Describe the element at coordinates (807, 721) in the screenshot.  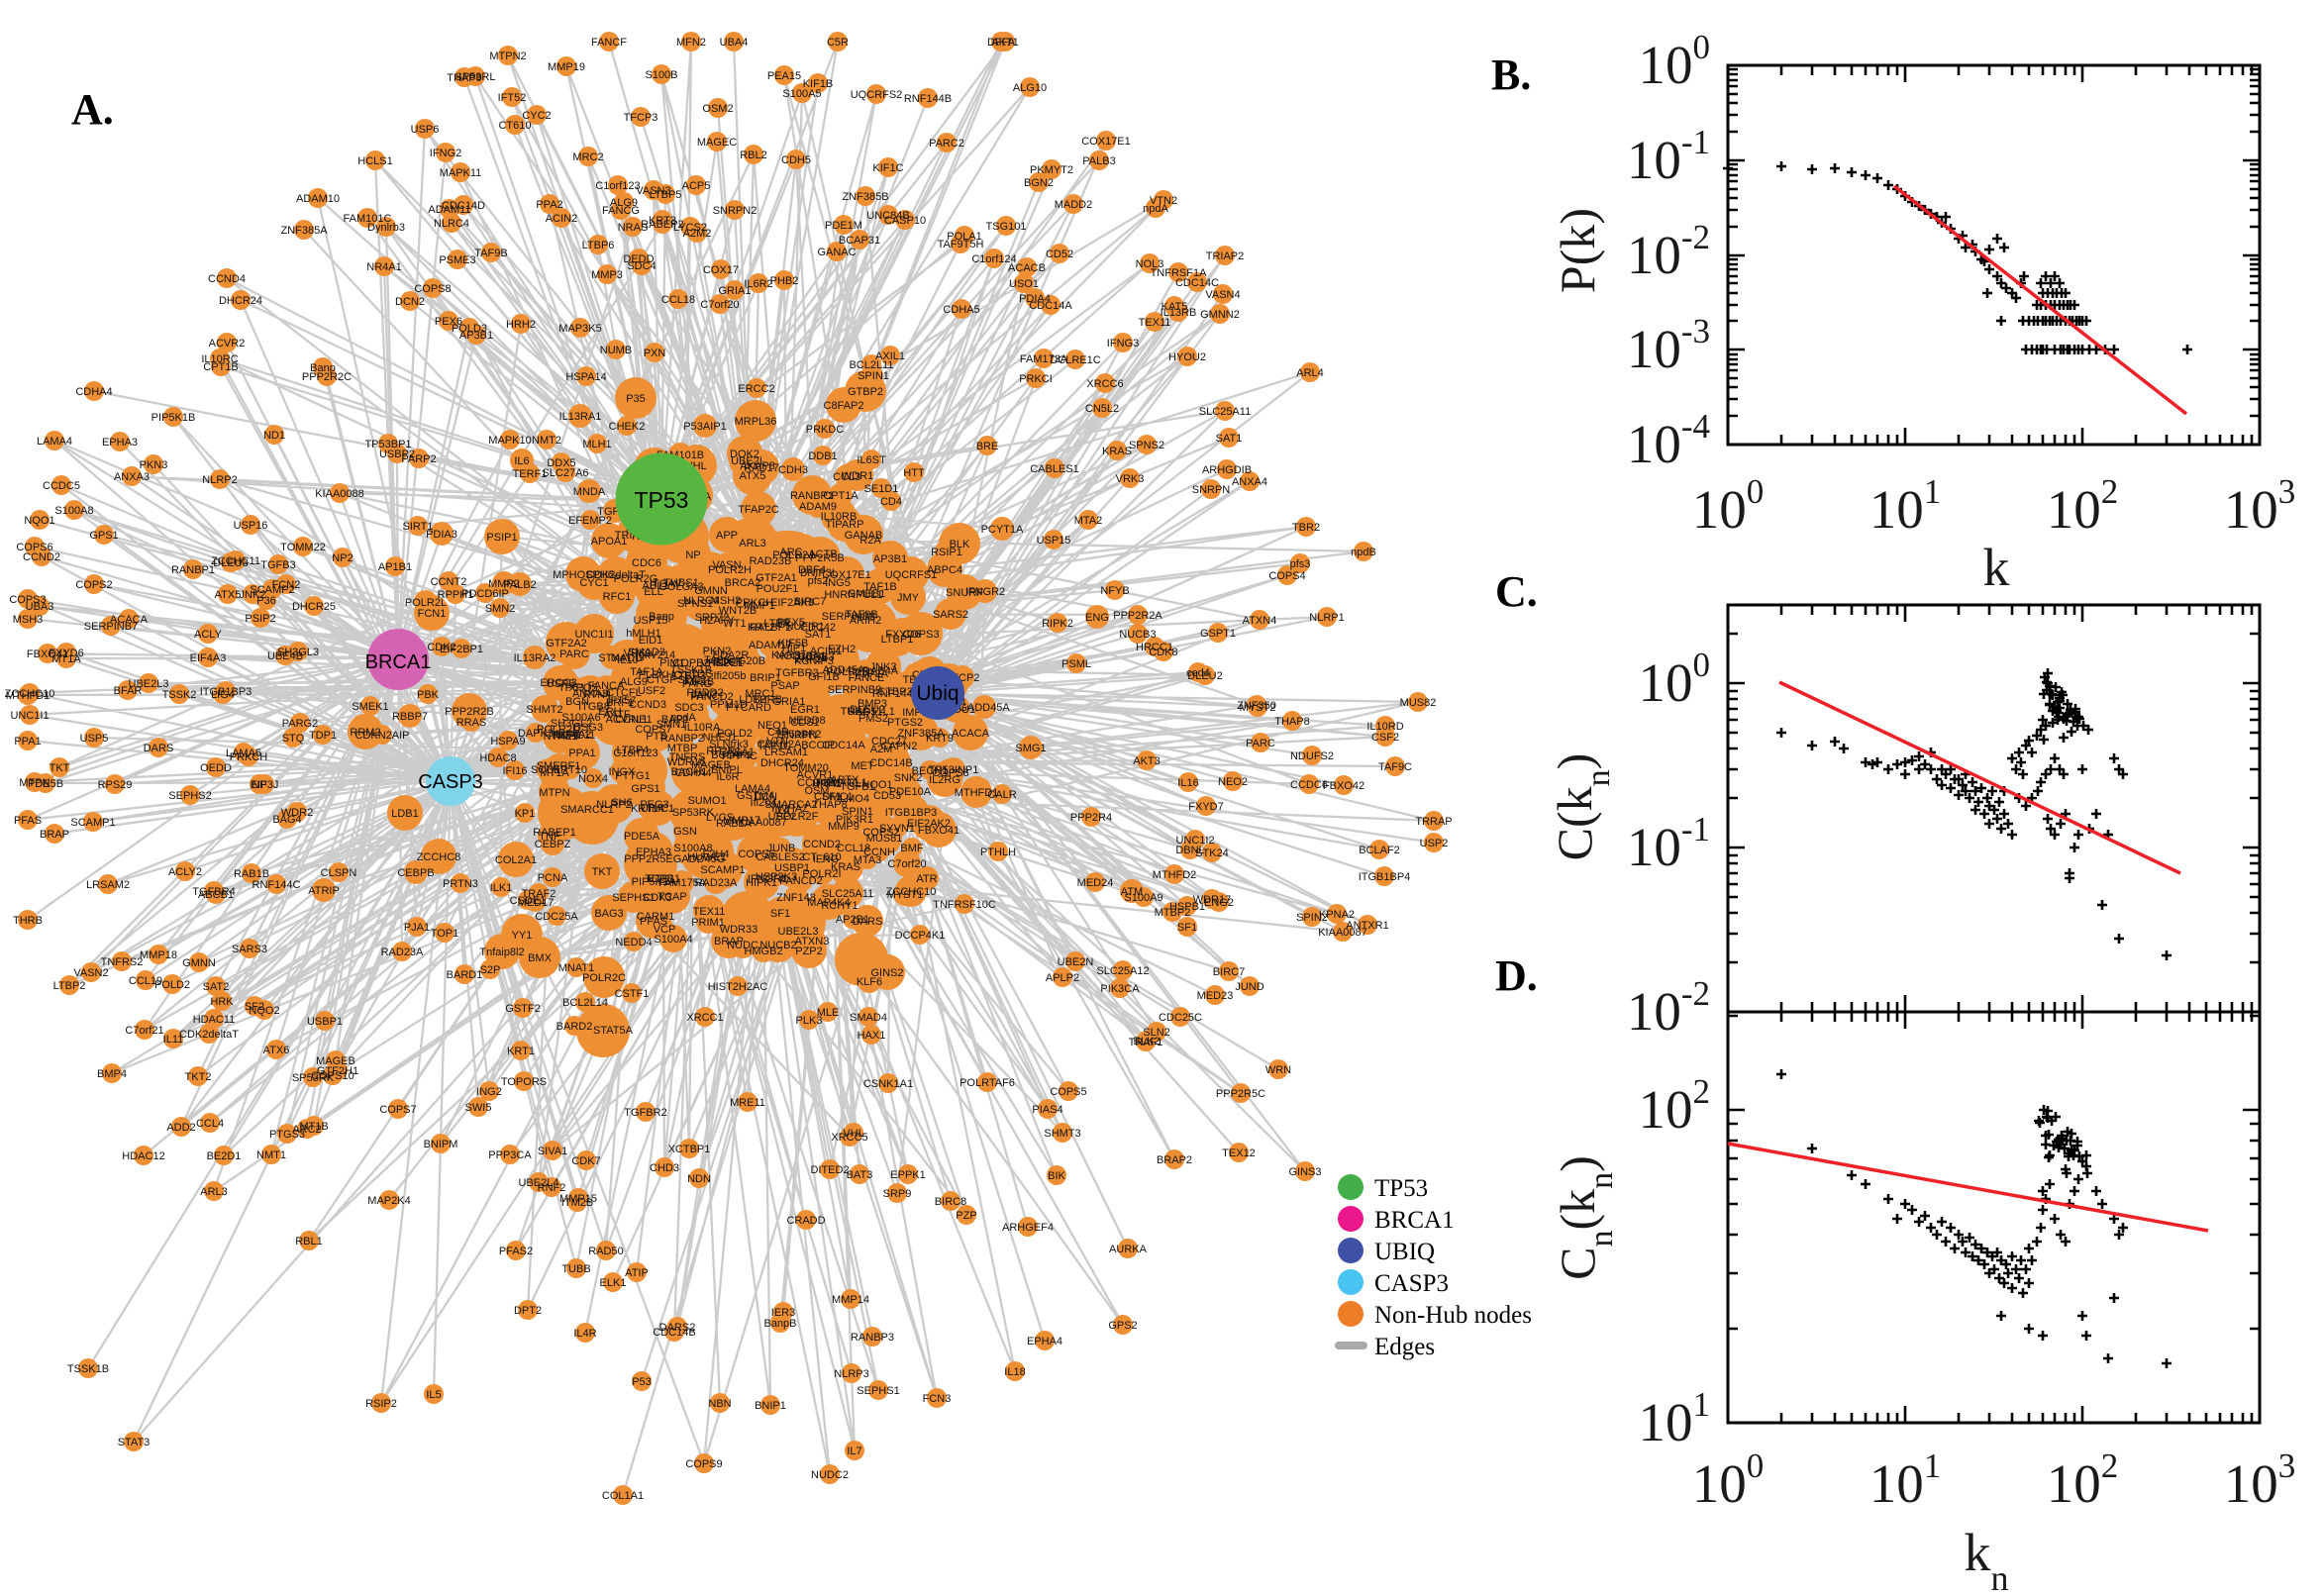
I see `svg-text: NEDD8` at that location.